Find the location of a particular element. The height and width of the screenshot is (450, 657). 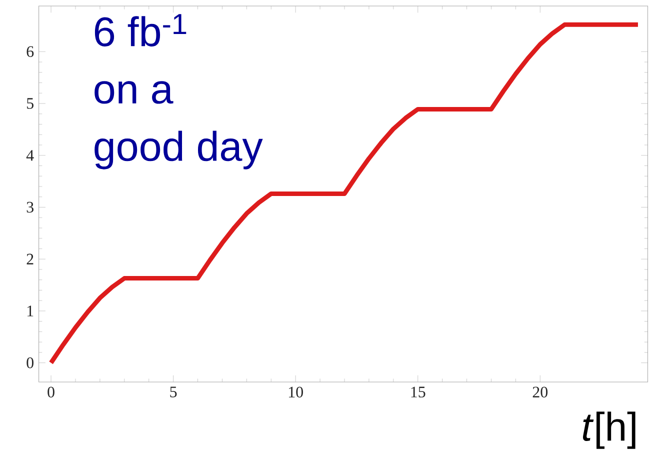

y-tick-label: 2 is located at coordinates (30, 259).